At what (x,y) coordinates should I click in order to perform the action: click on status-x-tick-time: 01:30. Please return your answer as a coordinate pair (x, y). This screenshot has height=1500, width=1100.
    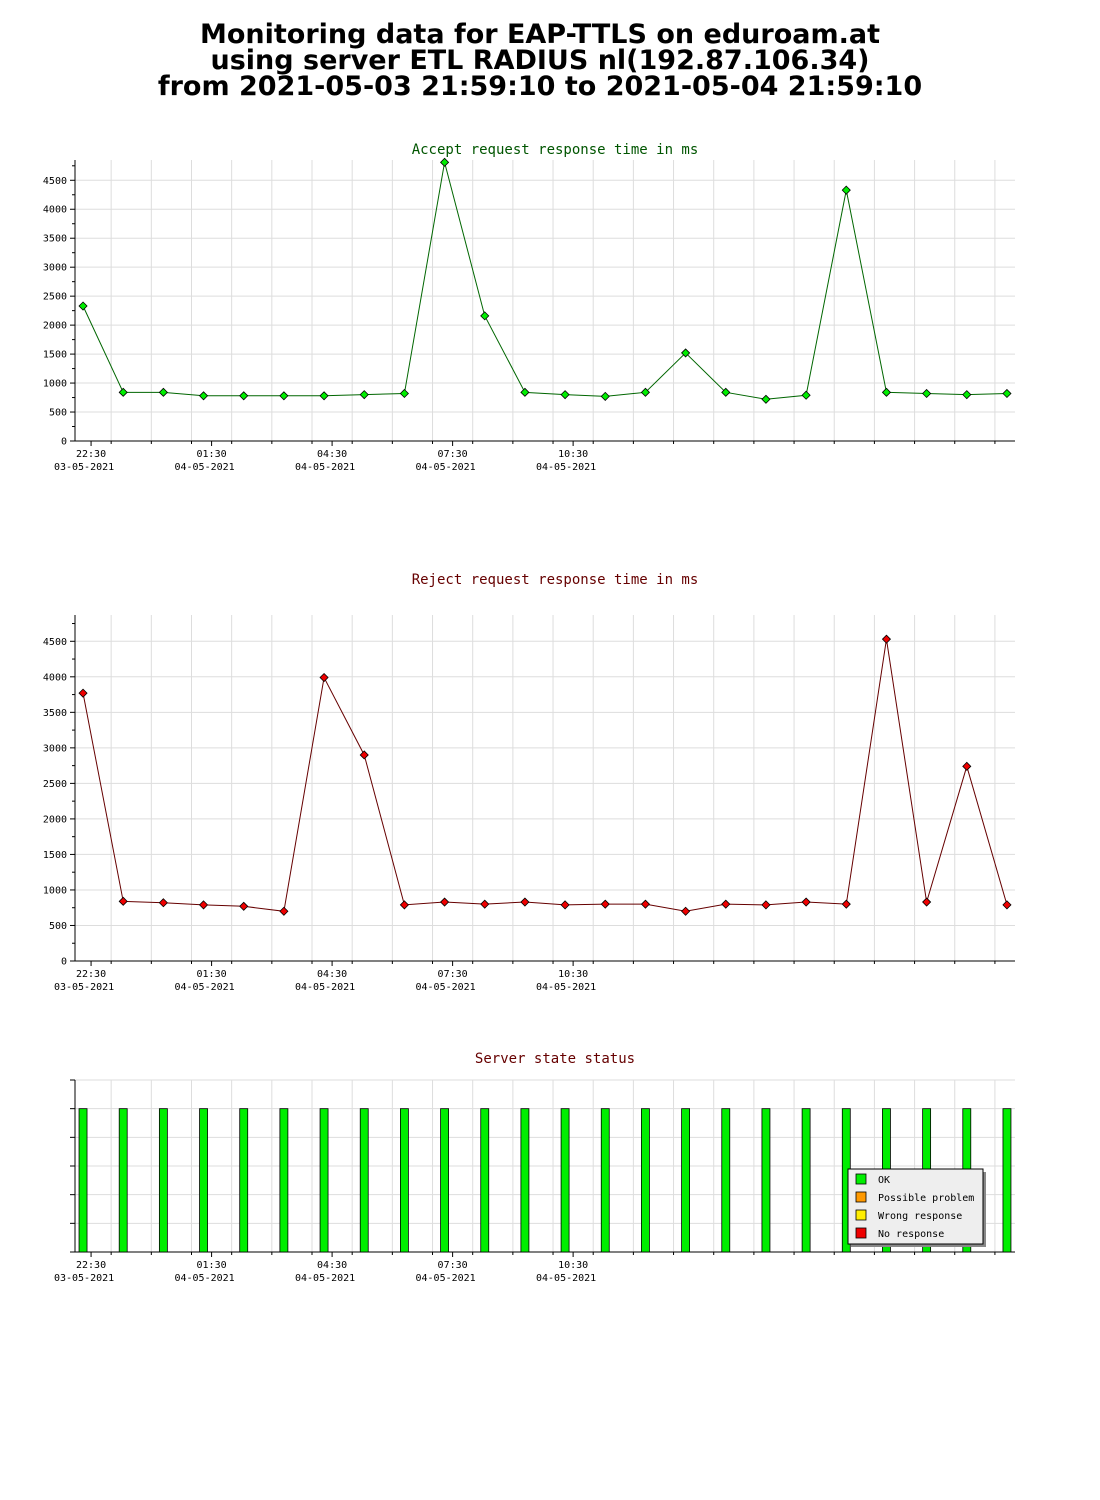
    Looking at the image, I should click on (212, 1265).